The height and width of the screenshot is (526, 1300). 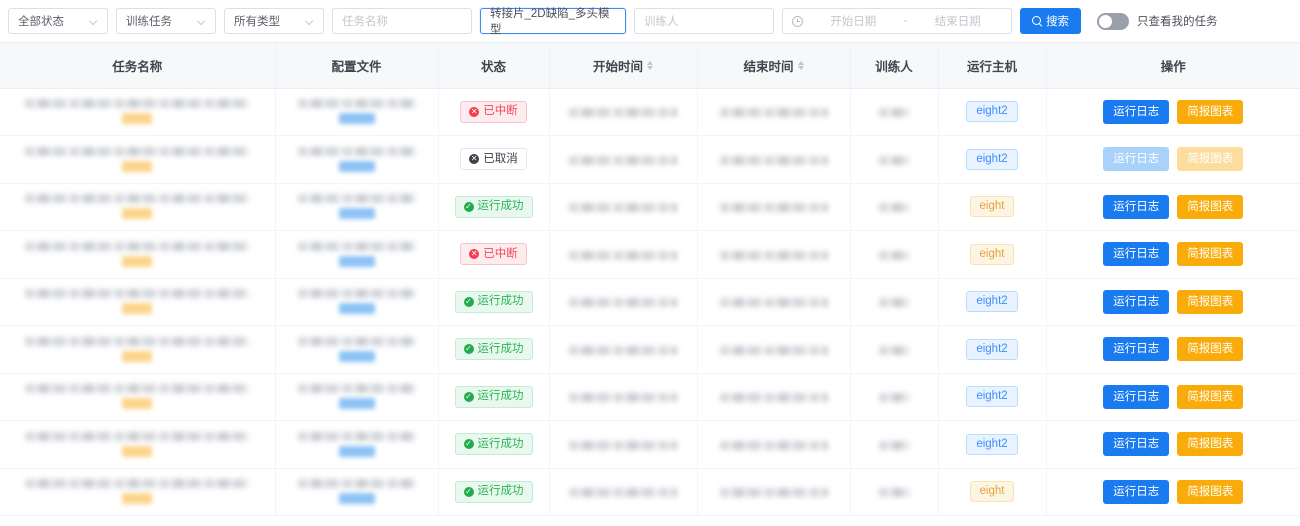 What do you see at coordinates (357, 159) in the screenshot?
I see `config-file-content` at bounding box center [357, 159].